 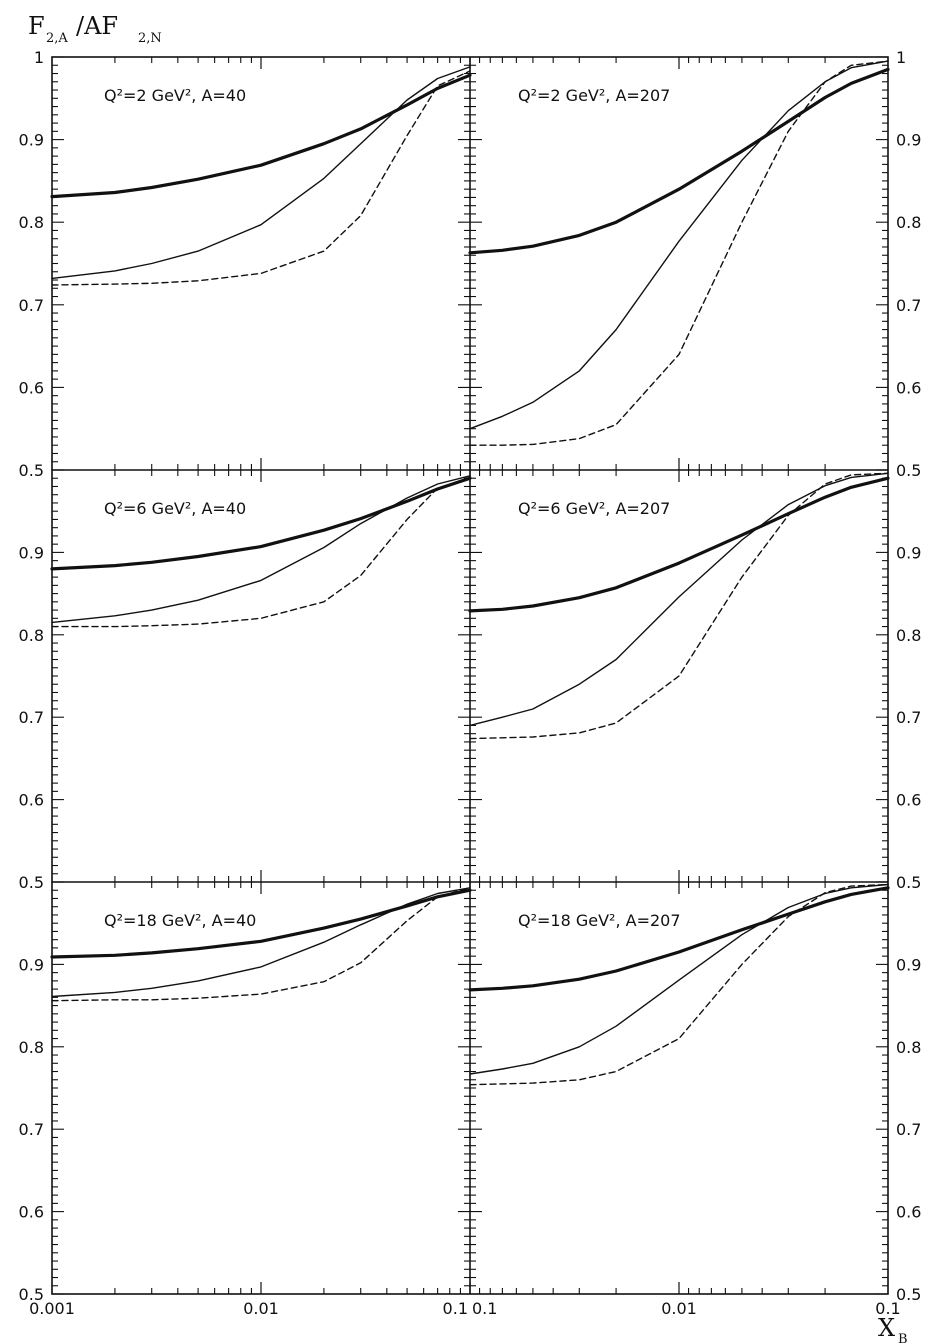 I want to click on y-axis-label: F 2,A /AF 2,N, so click(x=95, y=29).